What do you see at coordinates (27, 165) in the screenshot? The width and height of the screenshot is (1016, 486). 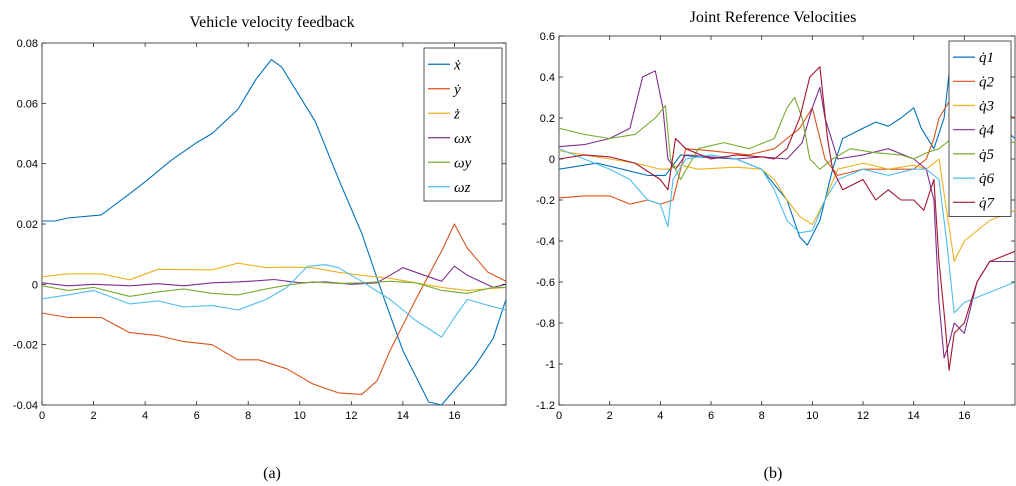 I see `y-tick-label: 0.04` at bounding box center [27, 165].